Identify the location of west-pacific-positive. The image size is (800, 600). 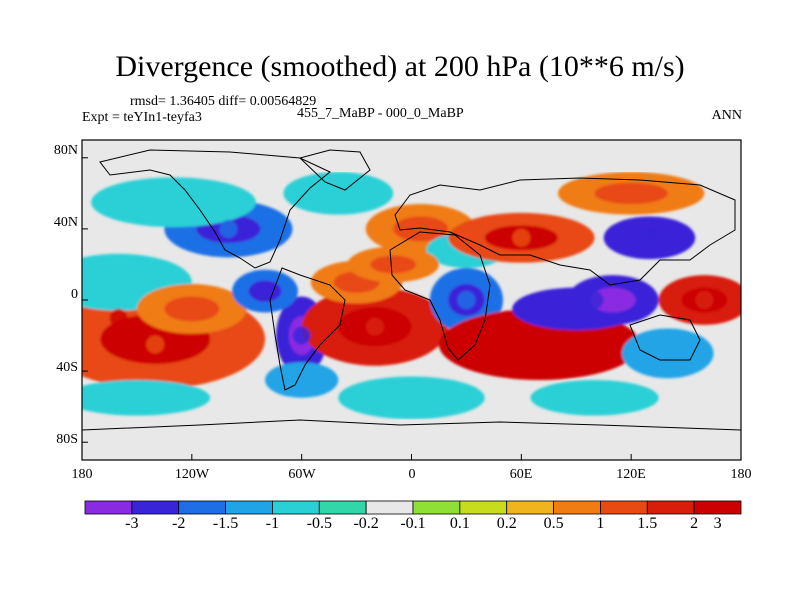
(704, 300).